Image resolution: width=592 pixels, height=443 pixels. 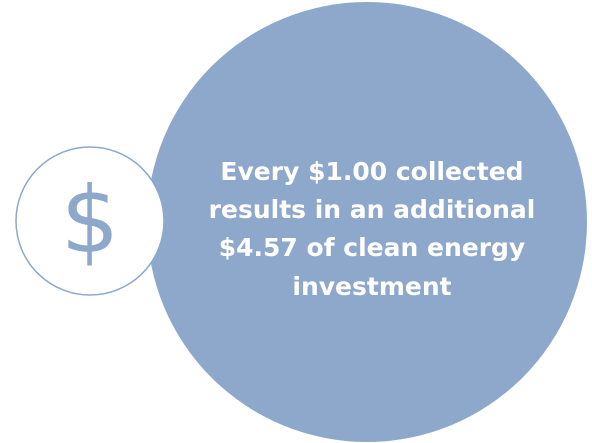 What do you see at coordinates (371, 171) in the screenshot?
I see `message-line: Every $1.00 collected` at bounding box center [371, 171].